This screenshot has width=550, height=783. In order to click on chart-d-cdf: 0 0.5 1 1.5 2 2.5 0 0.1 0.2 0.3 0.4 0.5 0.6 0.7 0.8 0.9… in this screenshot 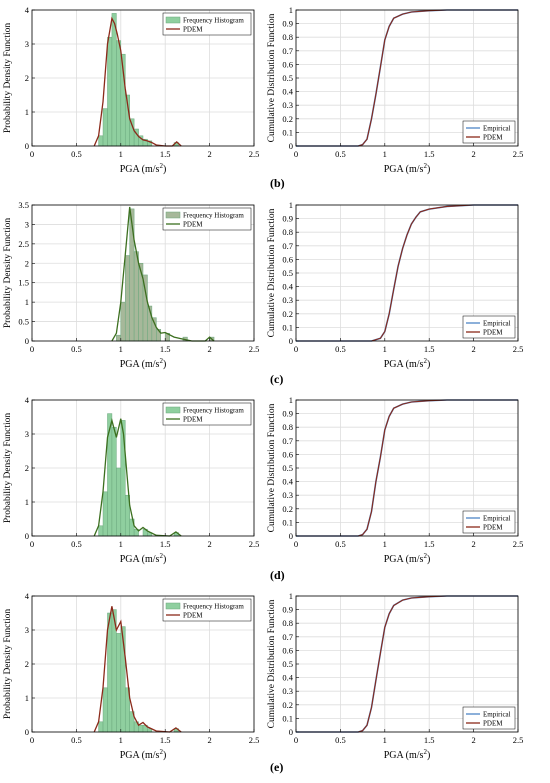, I will do `click(395, 480)`.